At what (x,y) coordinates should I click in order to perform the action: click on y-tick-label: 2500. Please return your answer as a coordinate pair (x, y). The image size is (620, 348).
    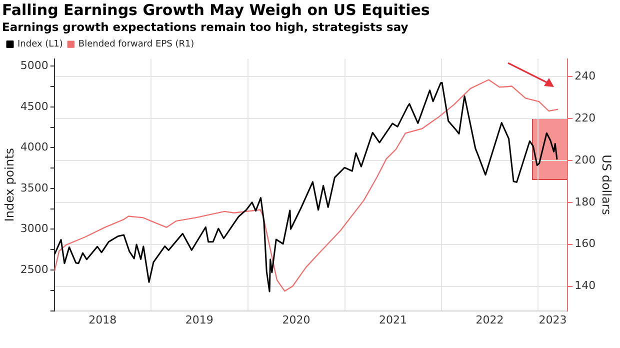
    Looking at the image, I should click on (34, 269).